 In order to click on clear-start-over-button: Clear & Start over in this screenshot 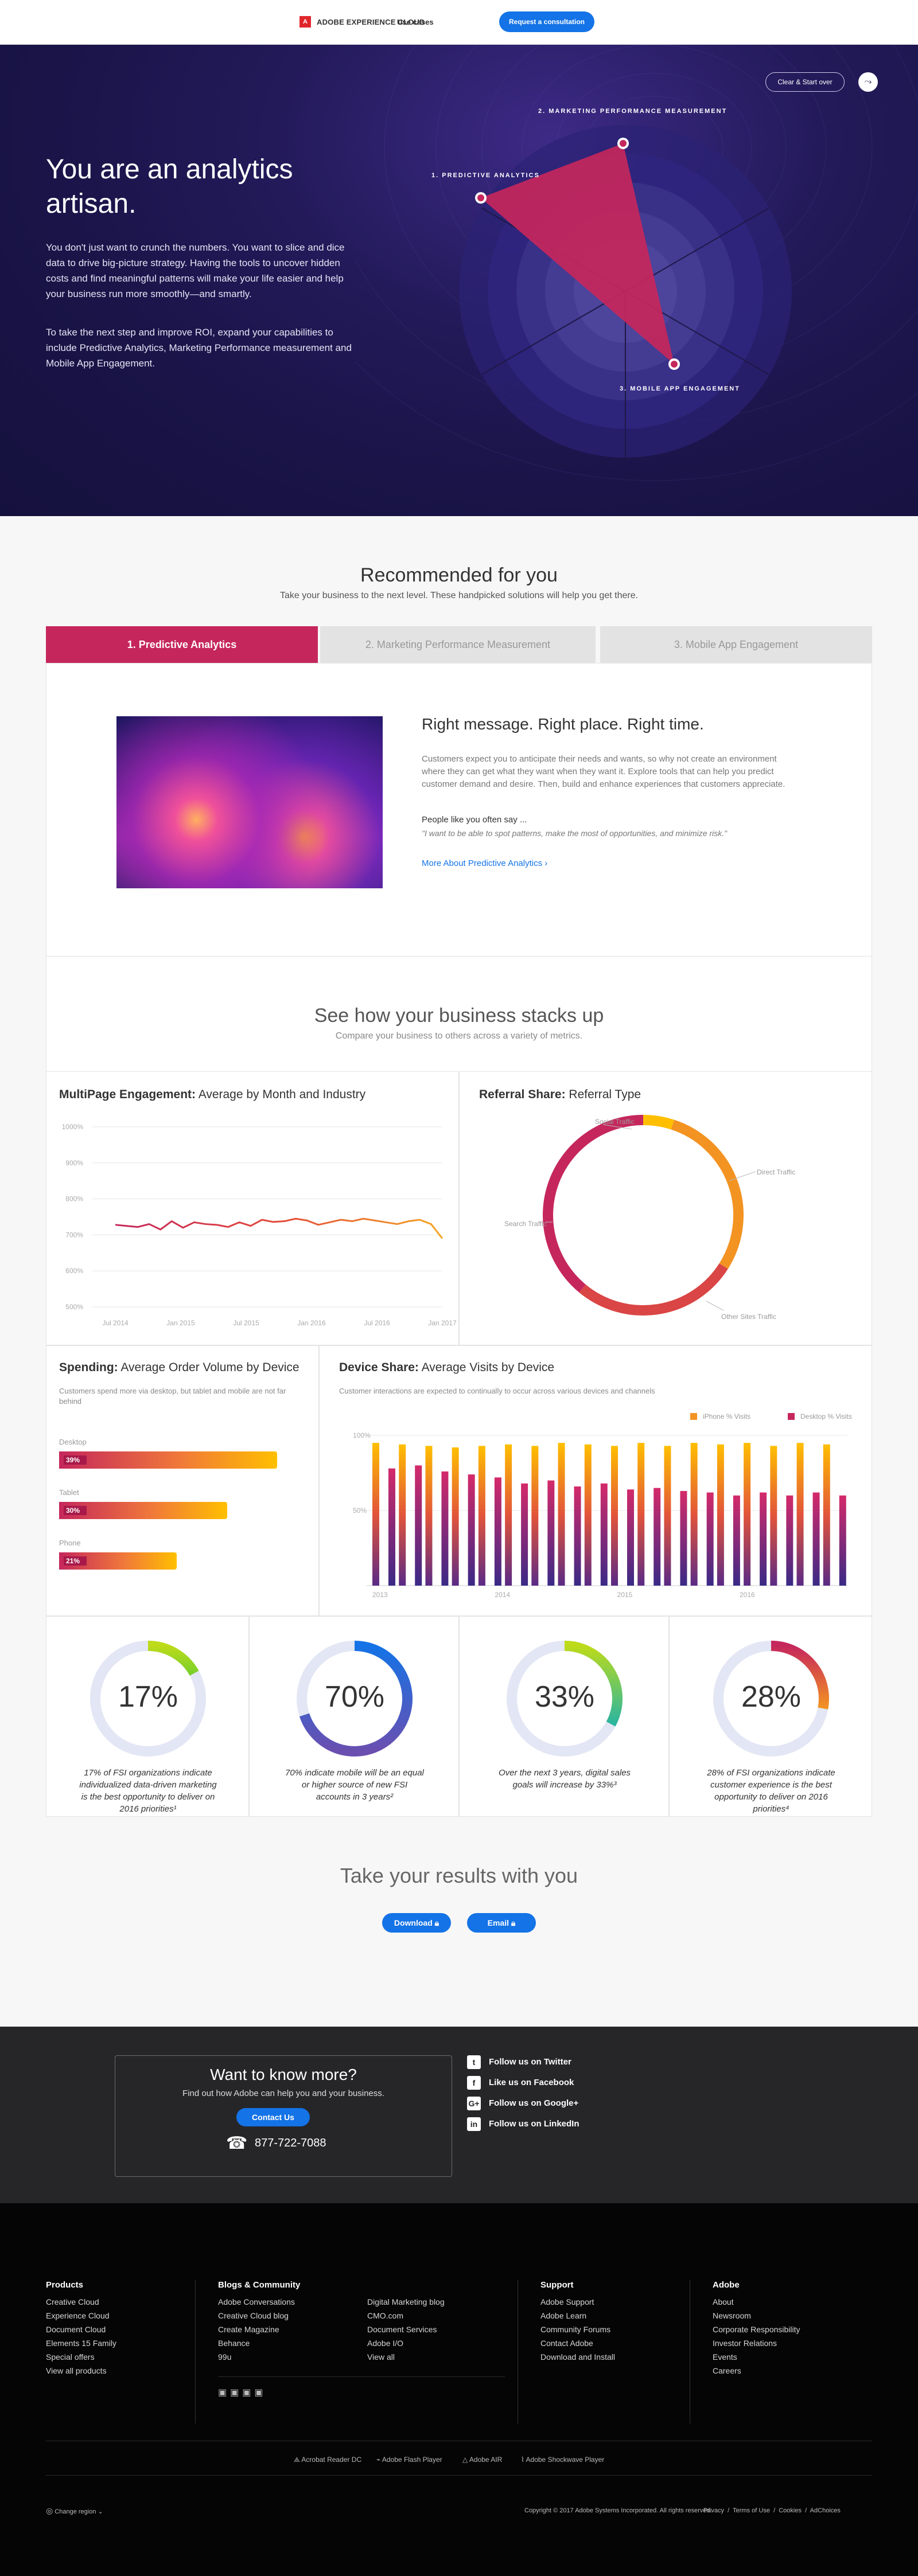, I will do `click(805, 82)`.